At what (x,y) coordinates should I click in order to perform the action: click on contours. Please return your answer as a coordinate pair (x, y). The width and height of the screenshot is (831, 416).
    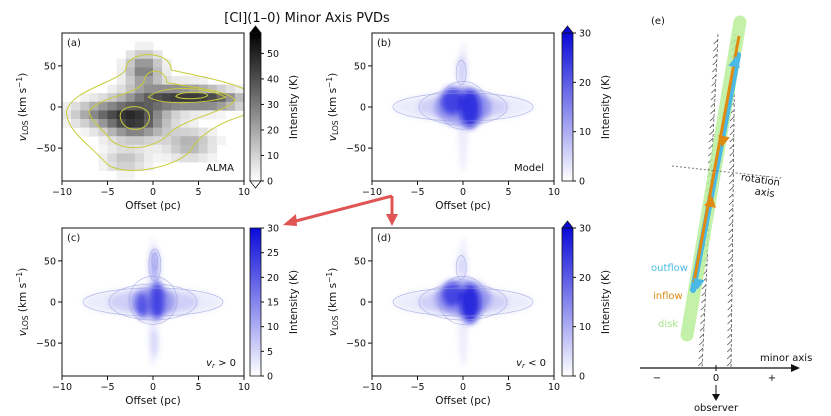
    Looking at the image, I should click on (463, 290).